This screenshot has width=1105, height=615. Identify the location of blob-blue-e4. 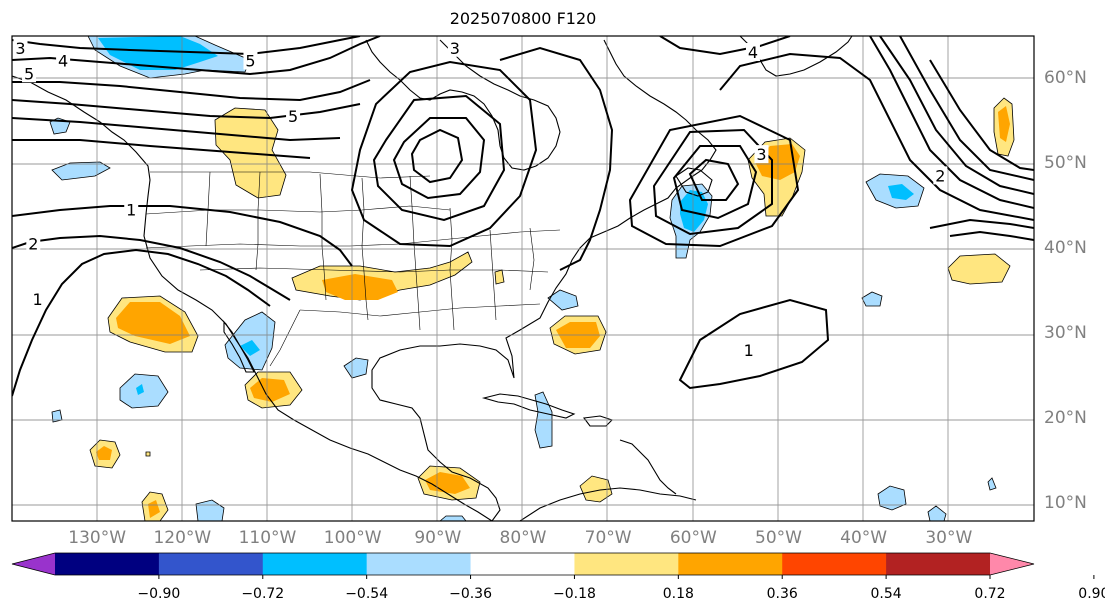
(937, 513).